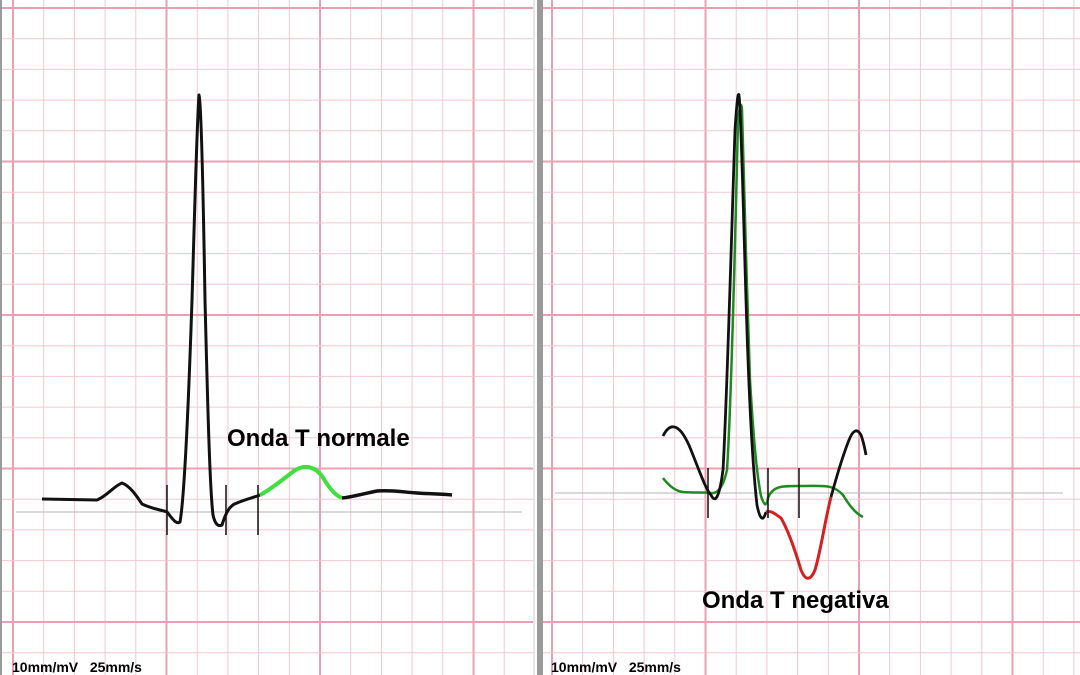  Describe the element at coordinates (77, 667) in the screenshot. I see `left-calibration-label: 10mm/mV 25mm/s` at that location.